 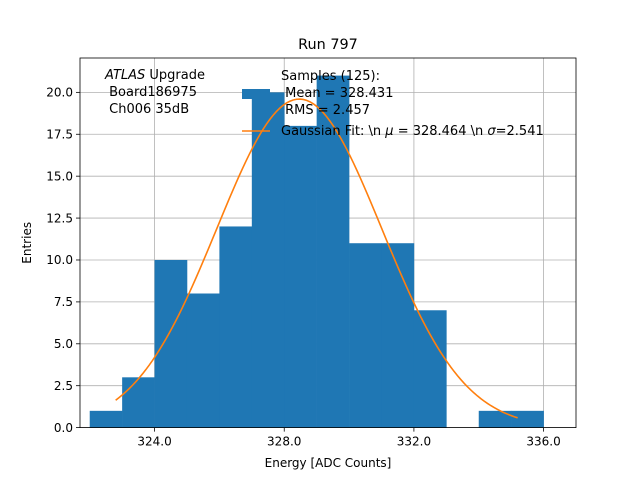 I want to click on channel-label: Ch006 35dB, so click(x=147, y=109).